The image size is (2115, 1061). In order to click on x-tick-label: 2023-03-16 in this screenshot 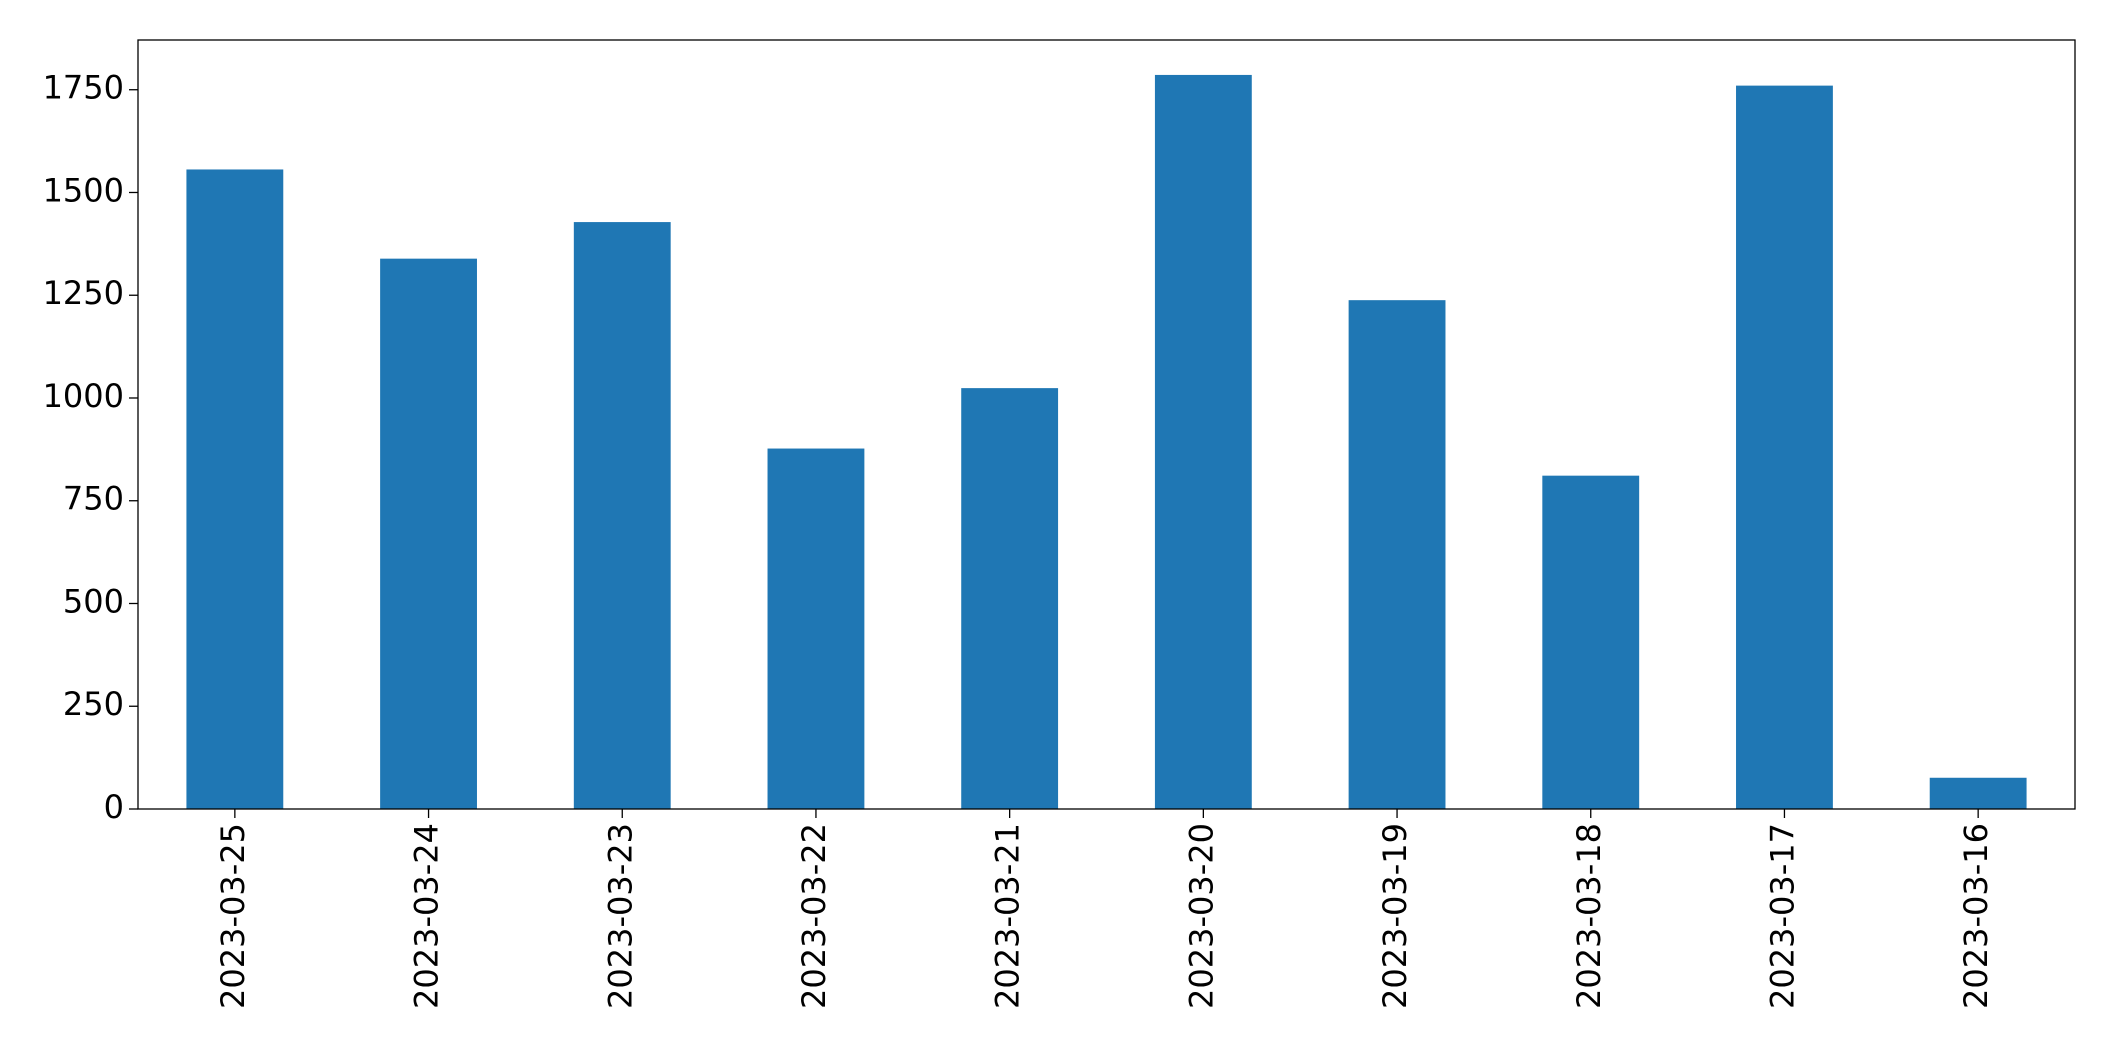, I will do `click(1976, 916)`.